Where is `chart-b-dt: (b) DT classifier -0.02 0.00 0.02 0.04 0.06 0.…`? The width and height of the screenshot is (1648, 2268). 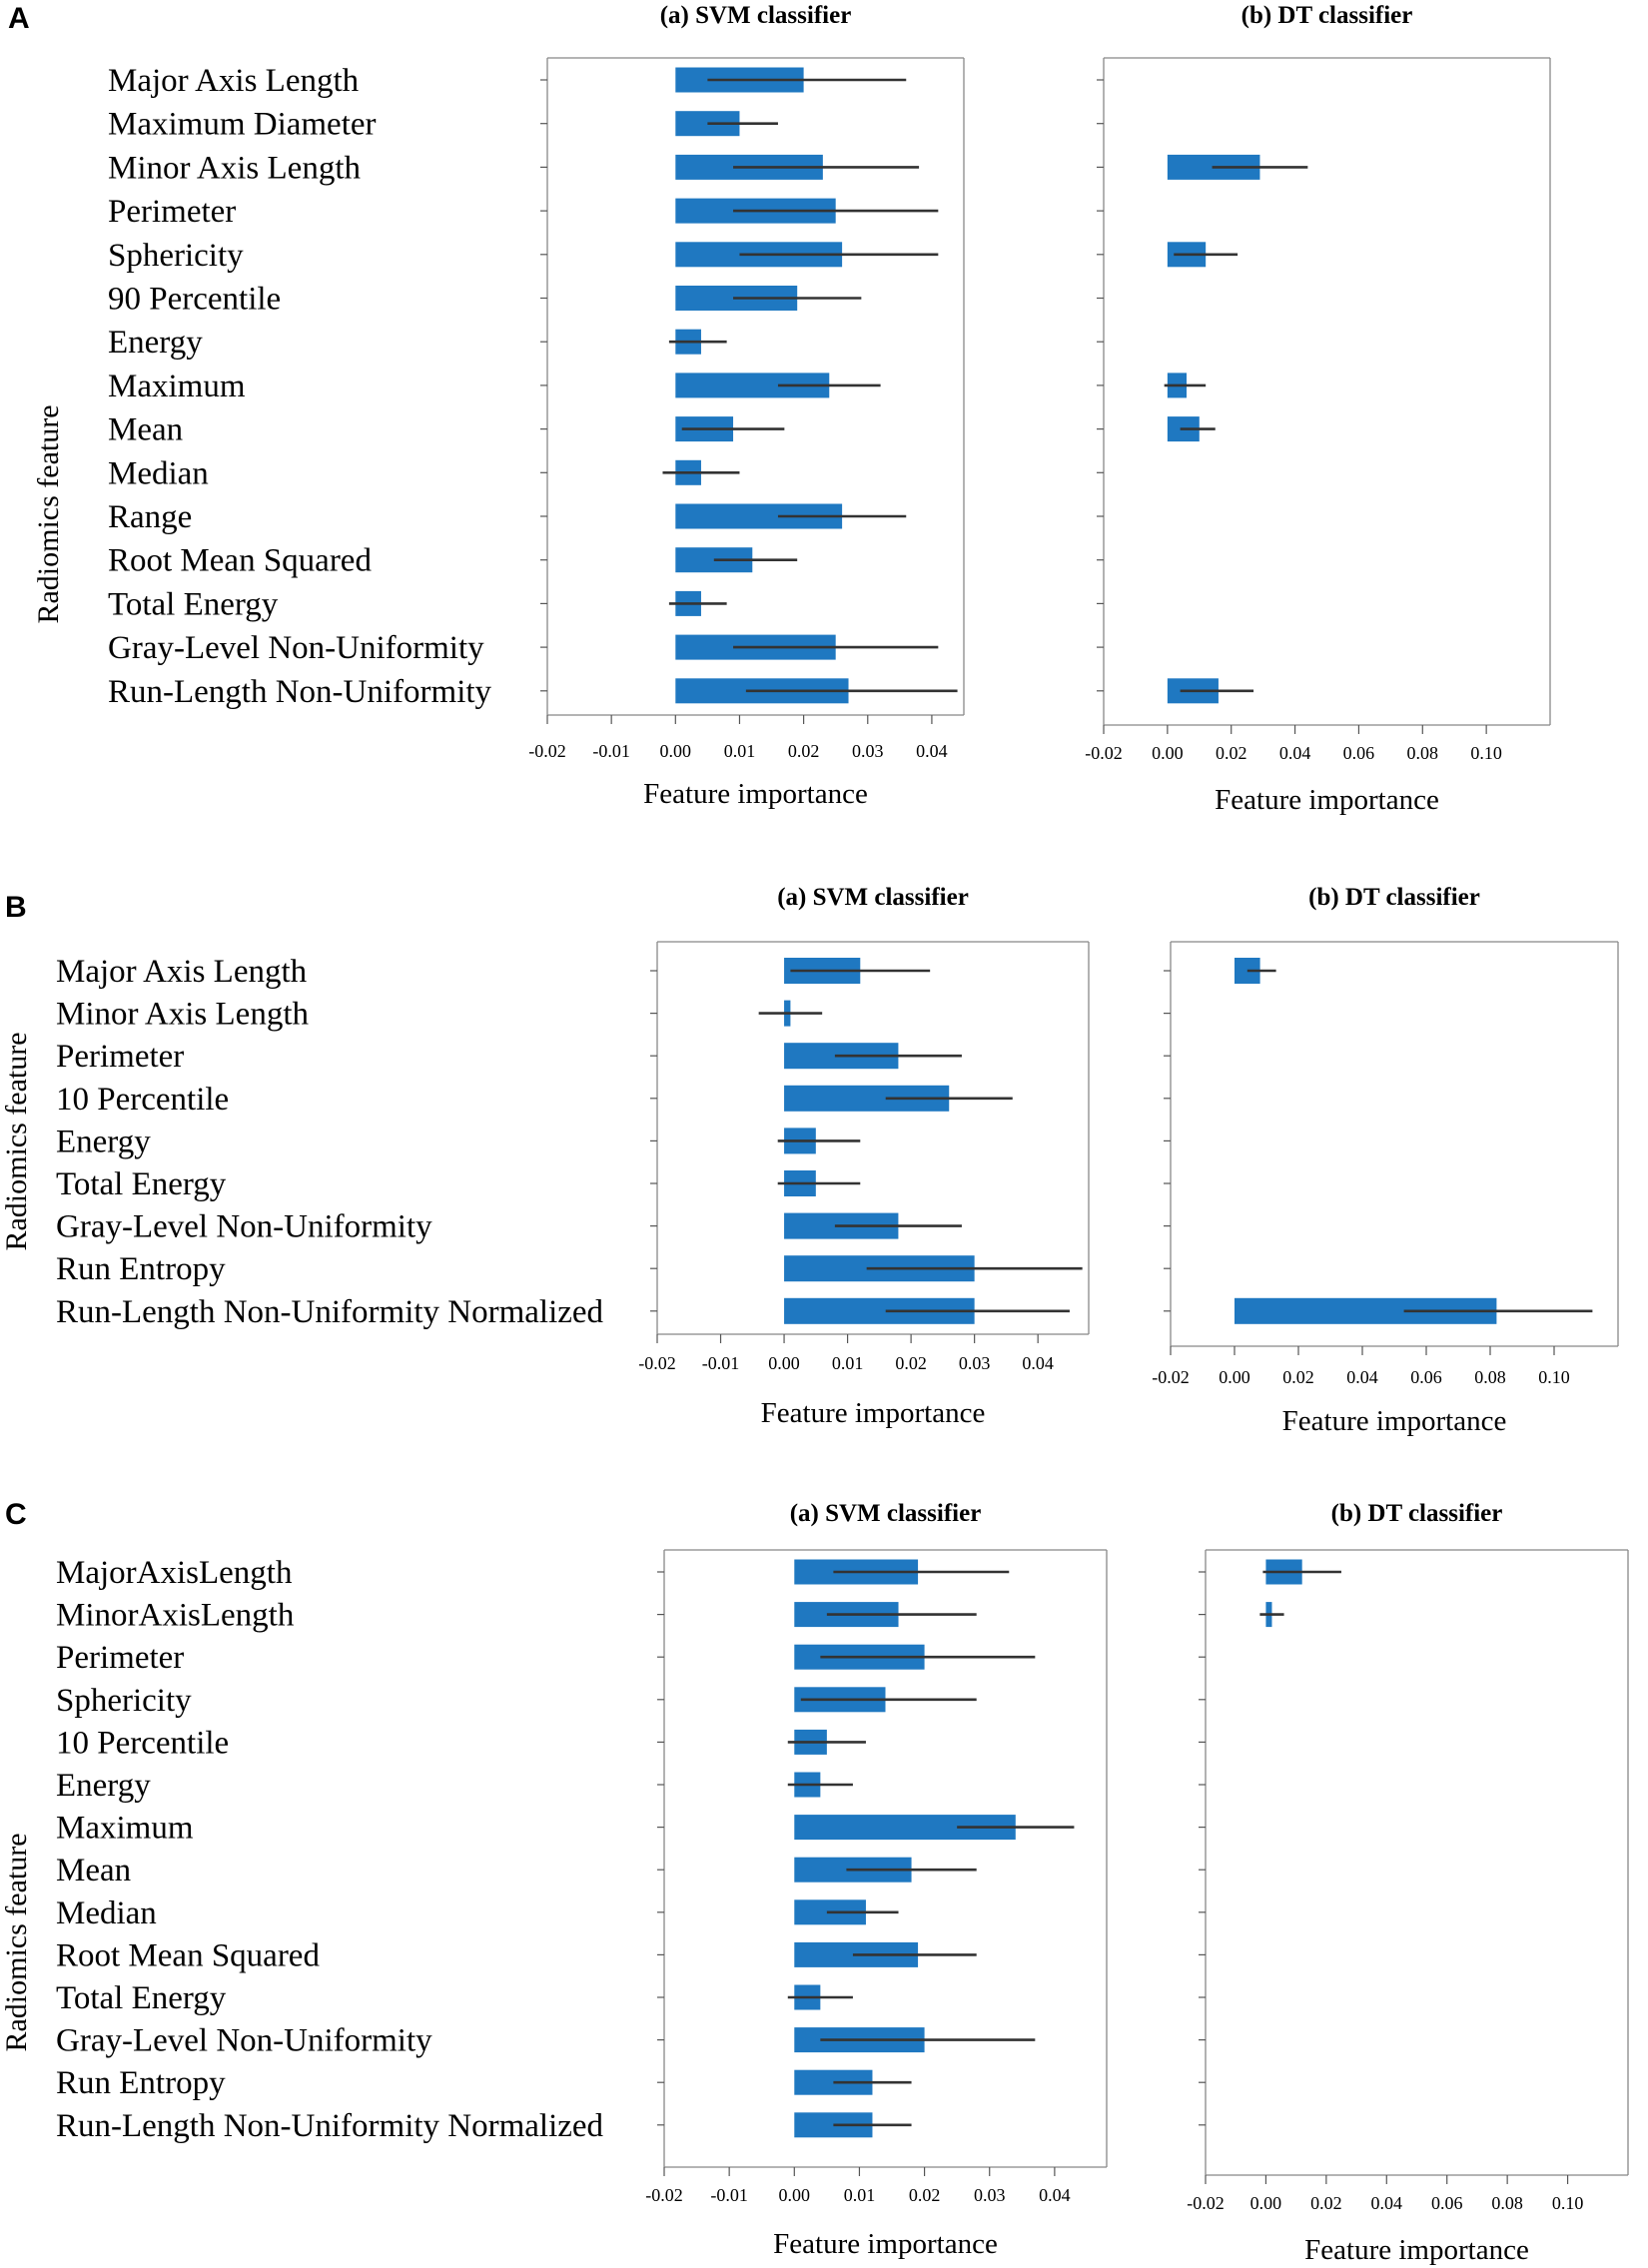 chart-b-dt: (b) DT classifier -0.02 0.00 0.02 0.04 0.06 0.… is located at coordinates (1385, 1161).